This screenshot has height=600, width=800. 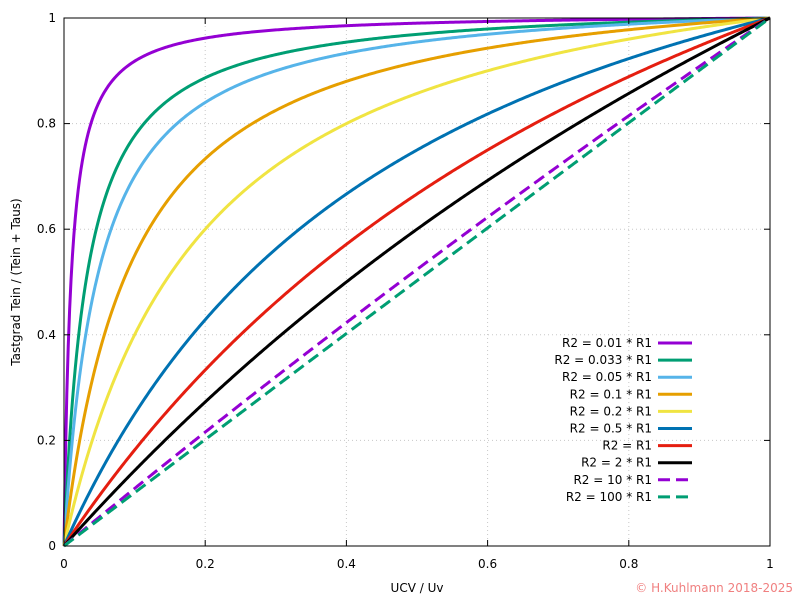 I want to click on x-axis-label: UCV / Uv, so click(x=417, y=588).